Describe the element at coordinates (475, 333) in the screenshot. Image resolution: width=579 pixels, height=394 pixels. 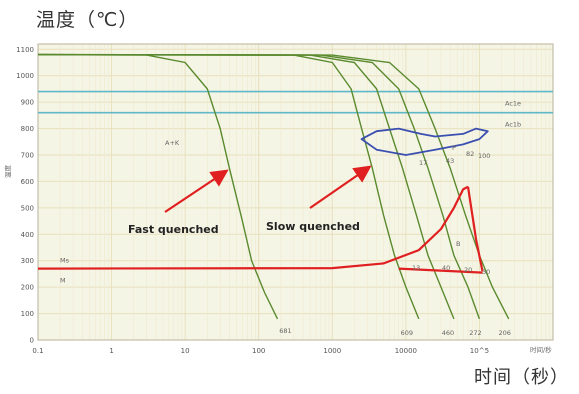
I see `cooling-curve-label: 272` at that location.